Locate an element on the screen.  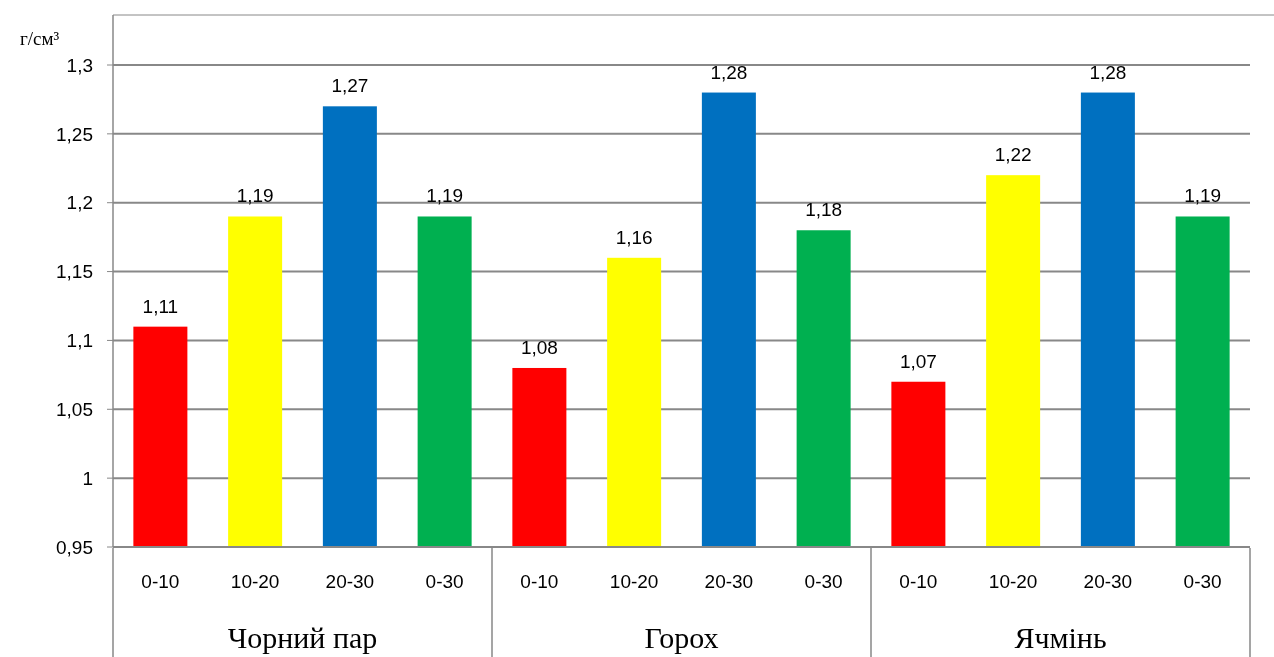
y-tick-label: 1,05 is located at coordinates (74, 409).